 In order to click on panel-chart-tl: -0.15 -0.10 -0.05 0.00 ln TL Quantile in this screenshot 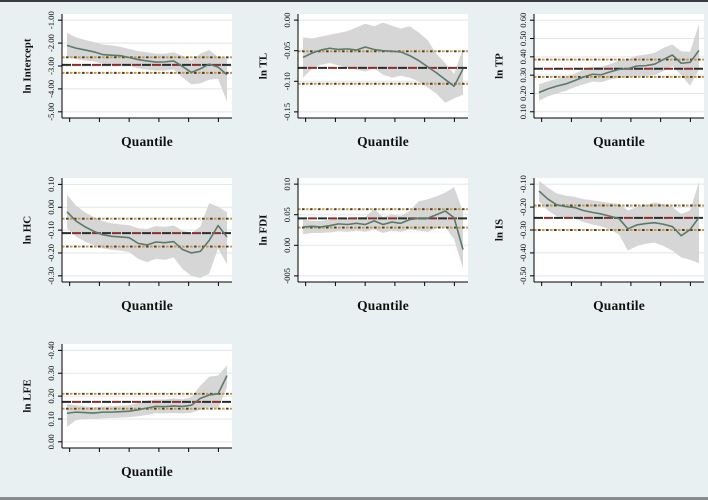, I will do `click(363, 81)`.